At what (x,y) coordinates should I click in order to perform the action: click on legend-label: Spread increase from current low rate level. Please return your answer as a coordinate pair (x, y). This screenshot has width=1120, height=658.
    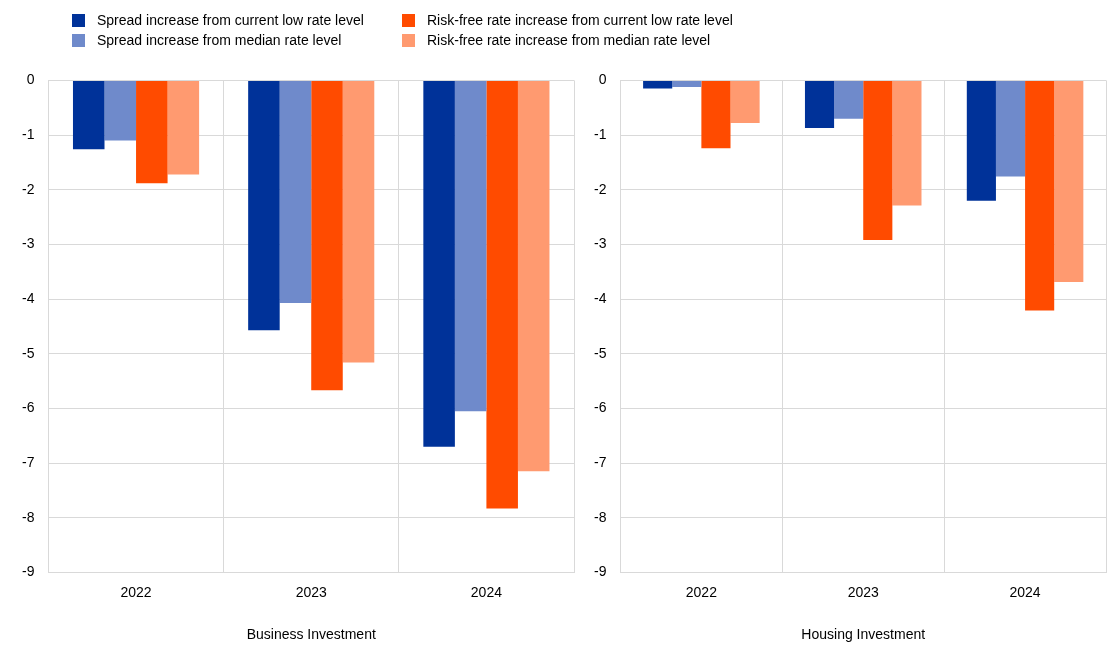
    Looking at the image, I should click on (230, 20).